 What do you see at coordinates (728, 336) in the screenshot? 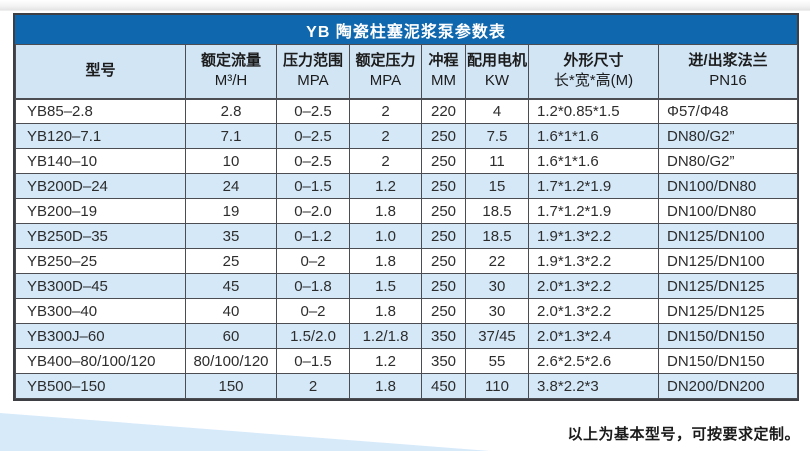
I see `value-cell: DN150/DN150` at bounding box center [728, 336].